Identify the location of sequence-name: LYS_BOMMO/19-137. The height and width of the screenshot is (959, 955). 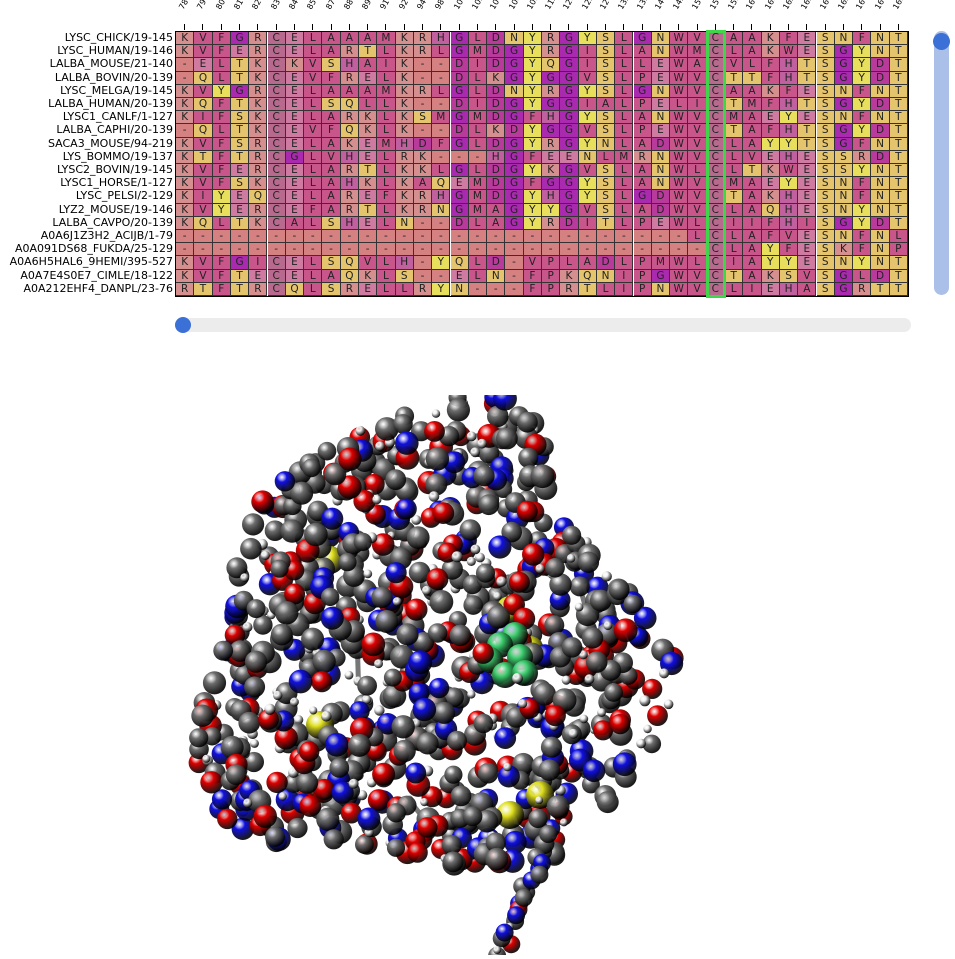
(117, 156).